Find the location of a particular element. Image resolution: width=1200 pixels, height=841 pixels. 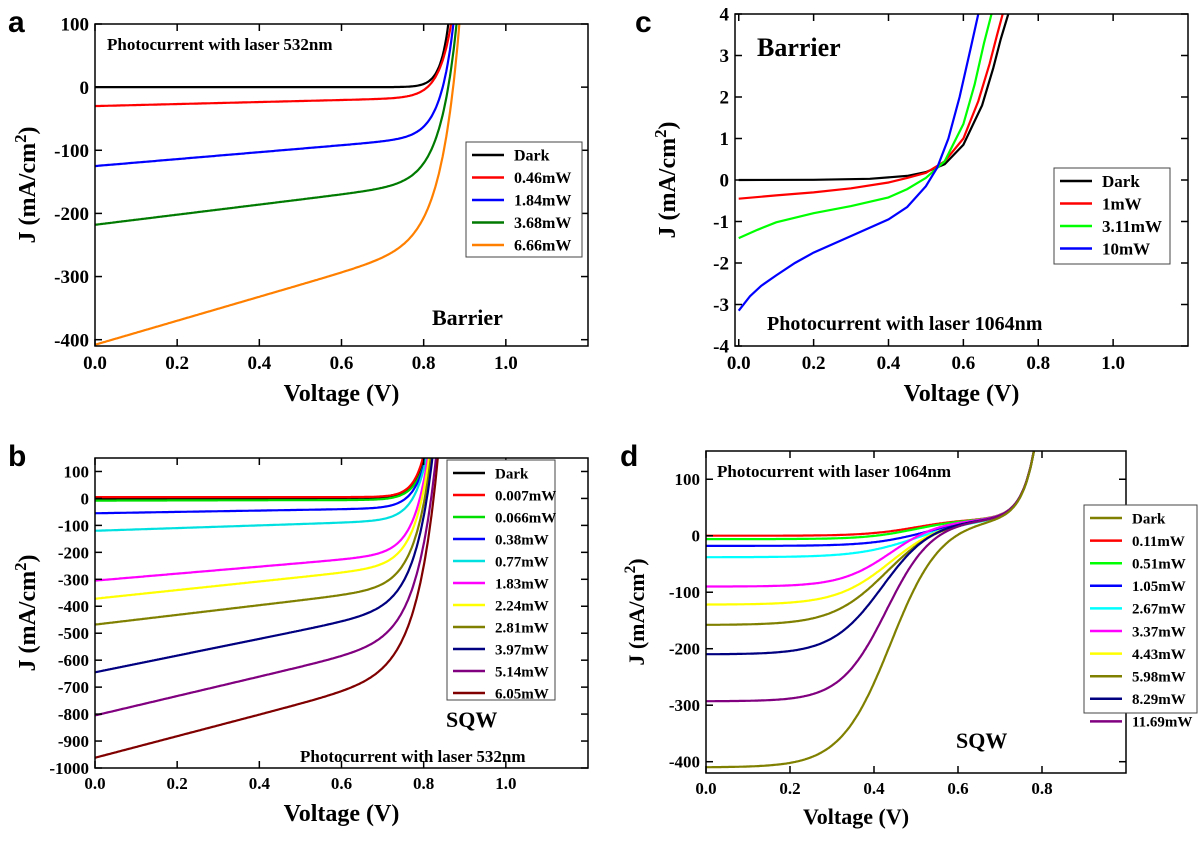

series-line-1.83mW is located at coordinates (262, 520).